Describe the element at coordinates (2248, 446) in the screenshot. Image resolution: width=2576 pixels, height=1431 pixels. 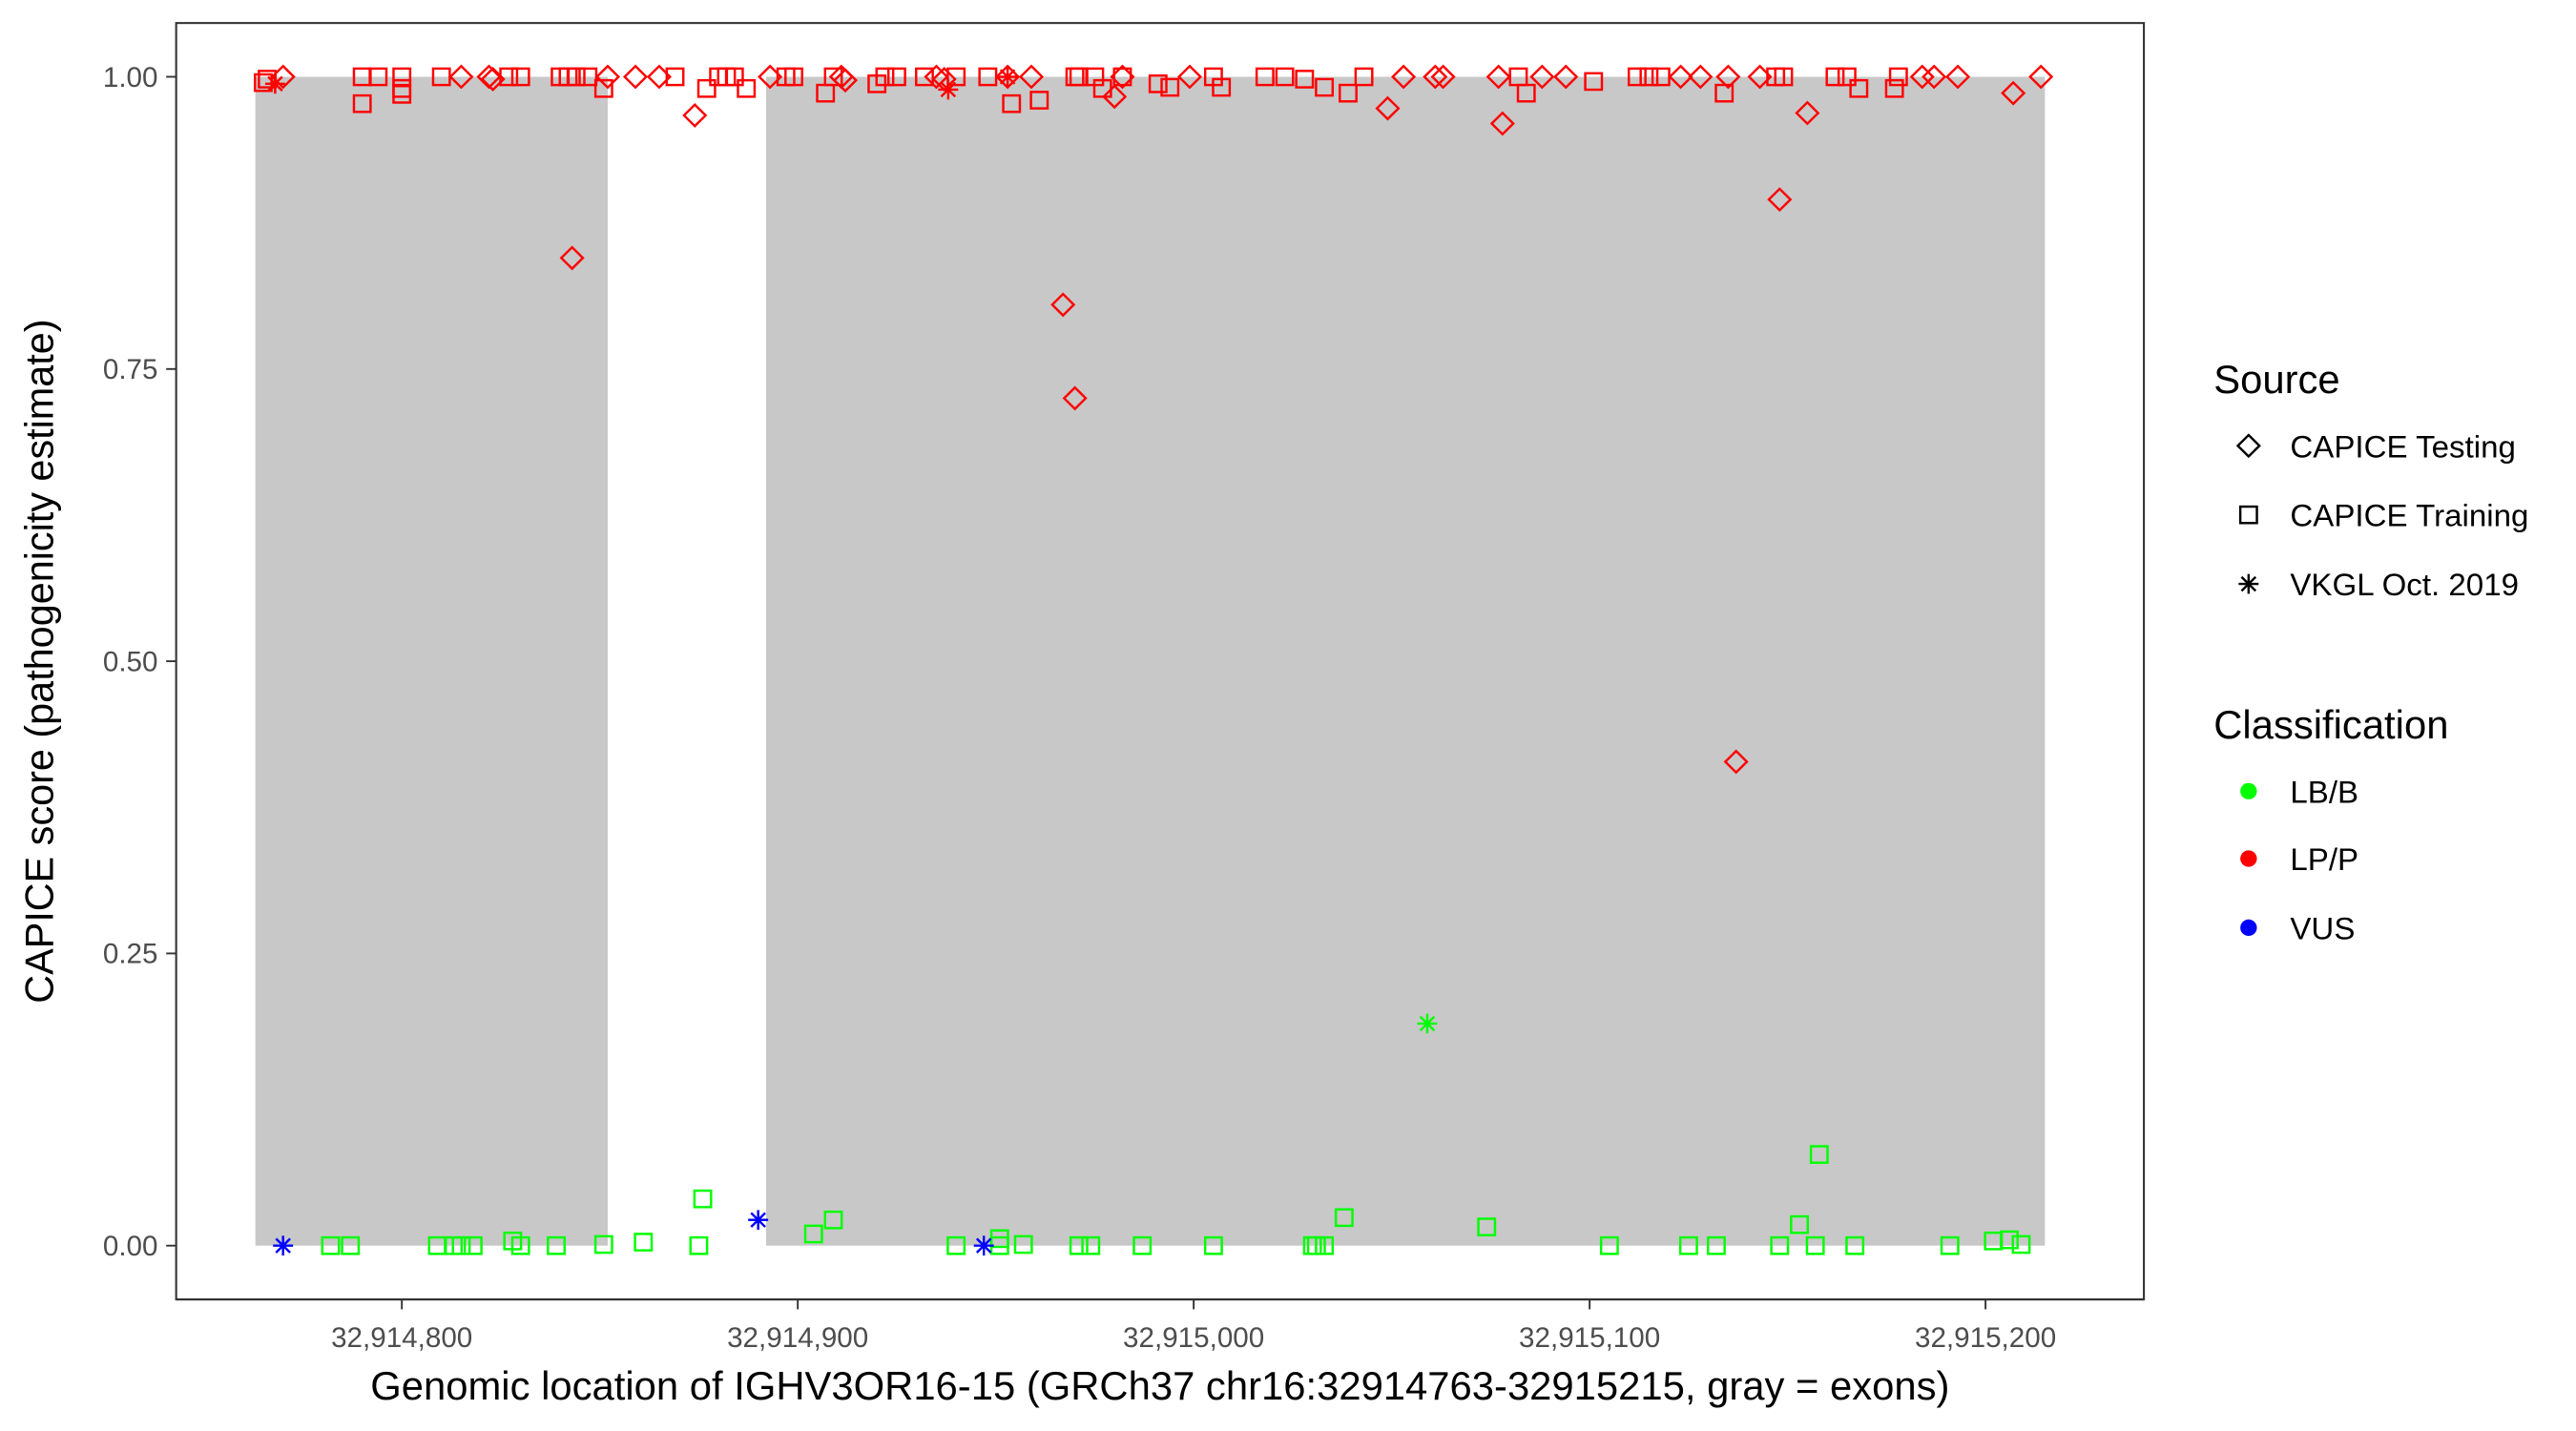
I see `legend-key-diamond` at that location.